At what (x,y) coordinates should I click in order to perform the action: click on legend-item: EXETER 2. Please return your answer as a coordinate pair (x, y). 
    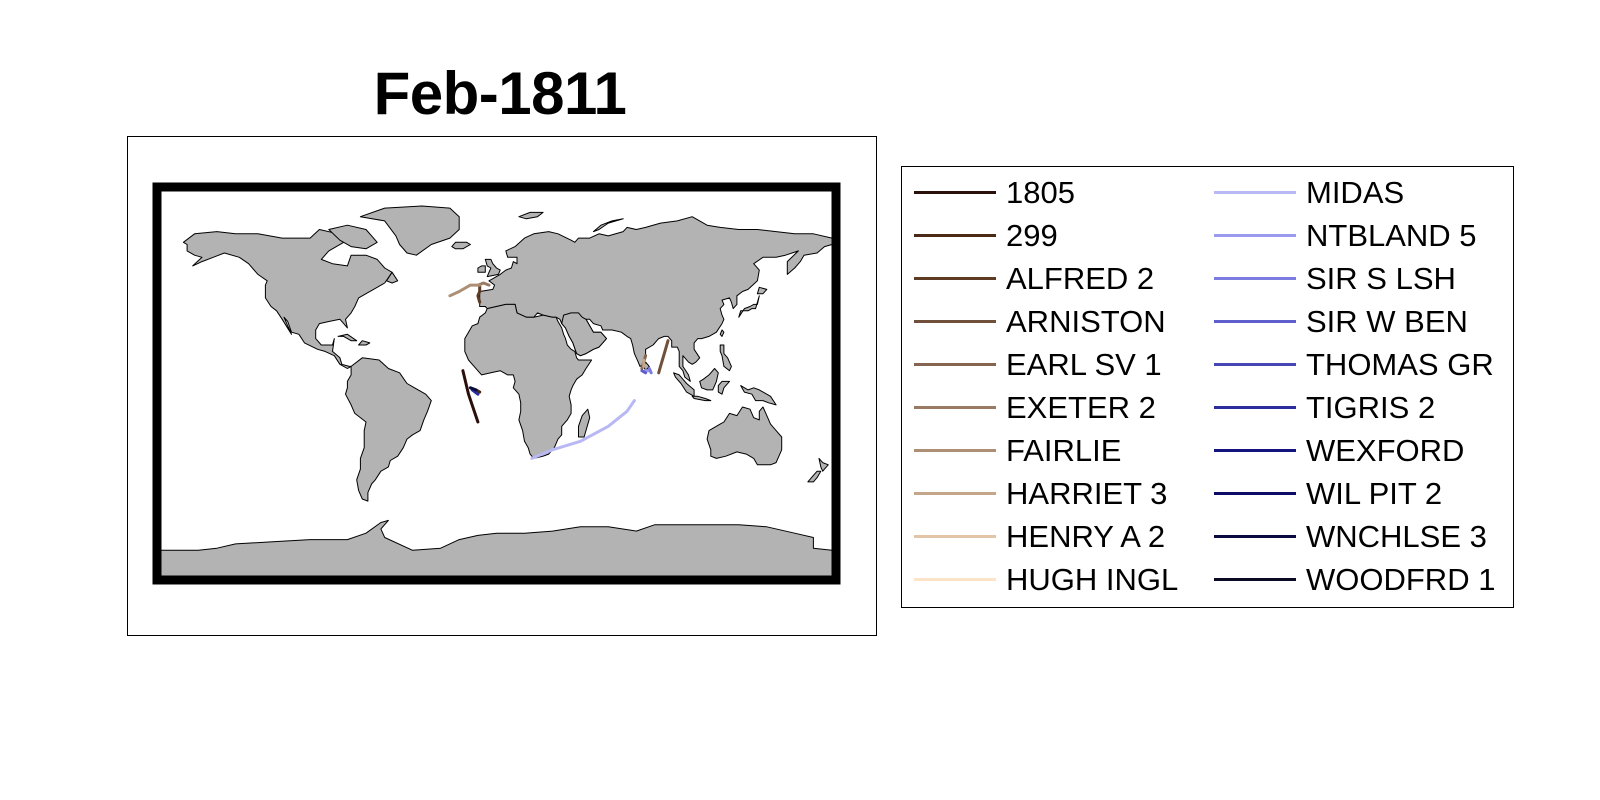
    Looking at the image, I should click on (1029, 407).